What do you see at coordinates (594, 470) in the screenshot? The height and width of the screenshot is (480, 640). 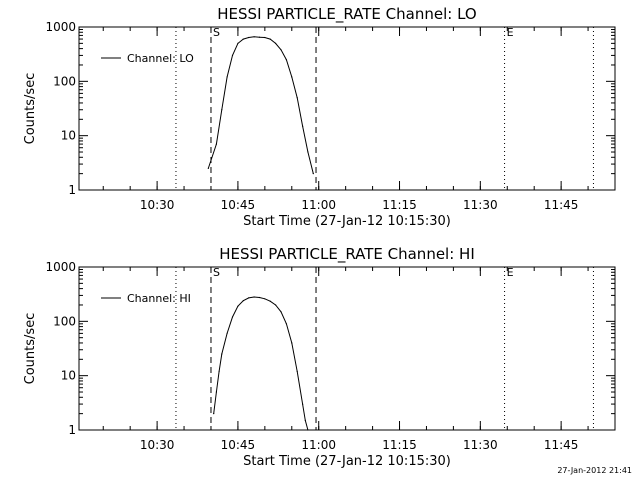 I see `plot-timestamp: 27-Jan-2012 21:41` at bounding box center [594, 470].